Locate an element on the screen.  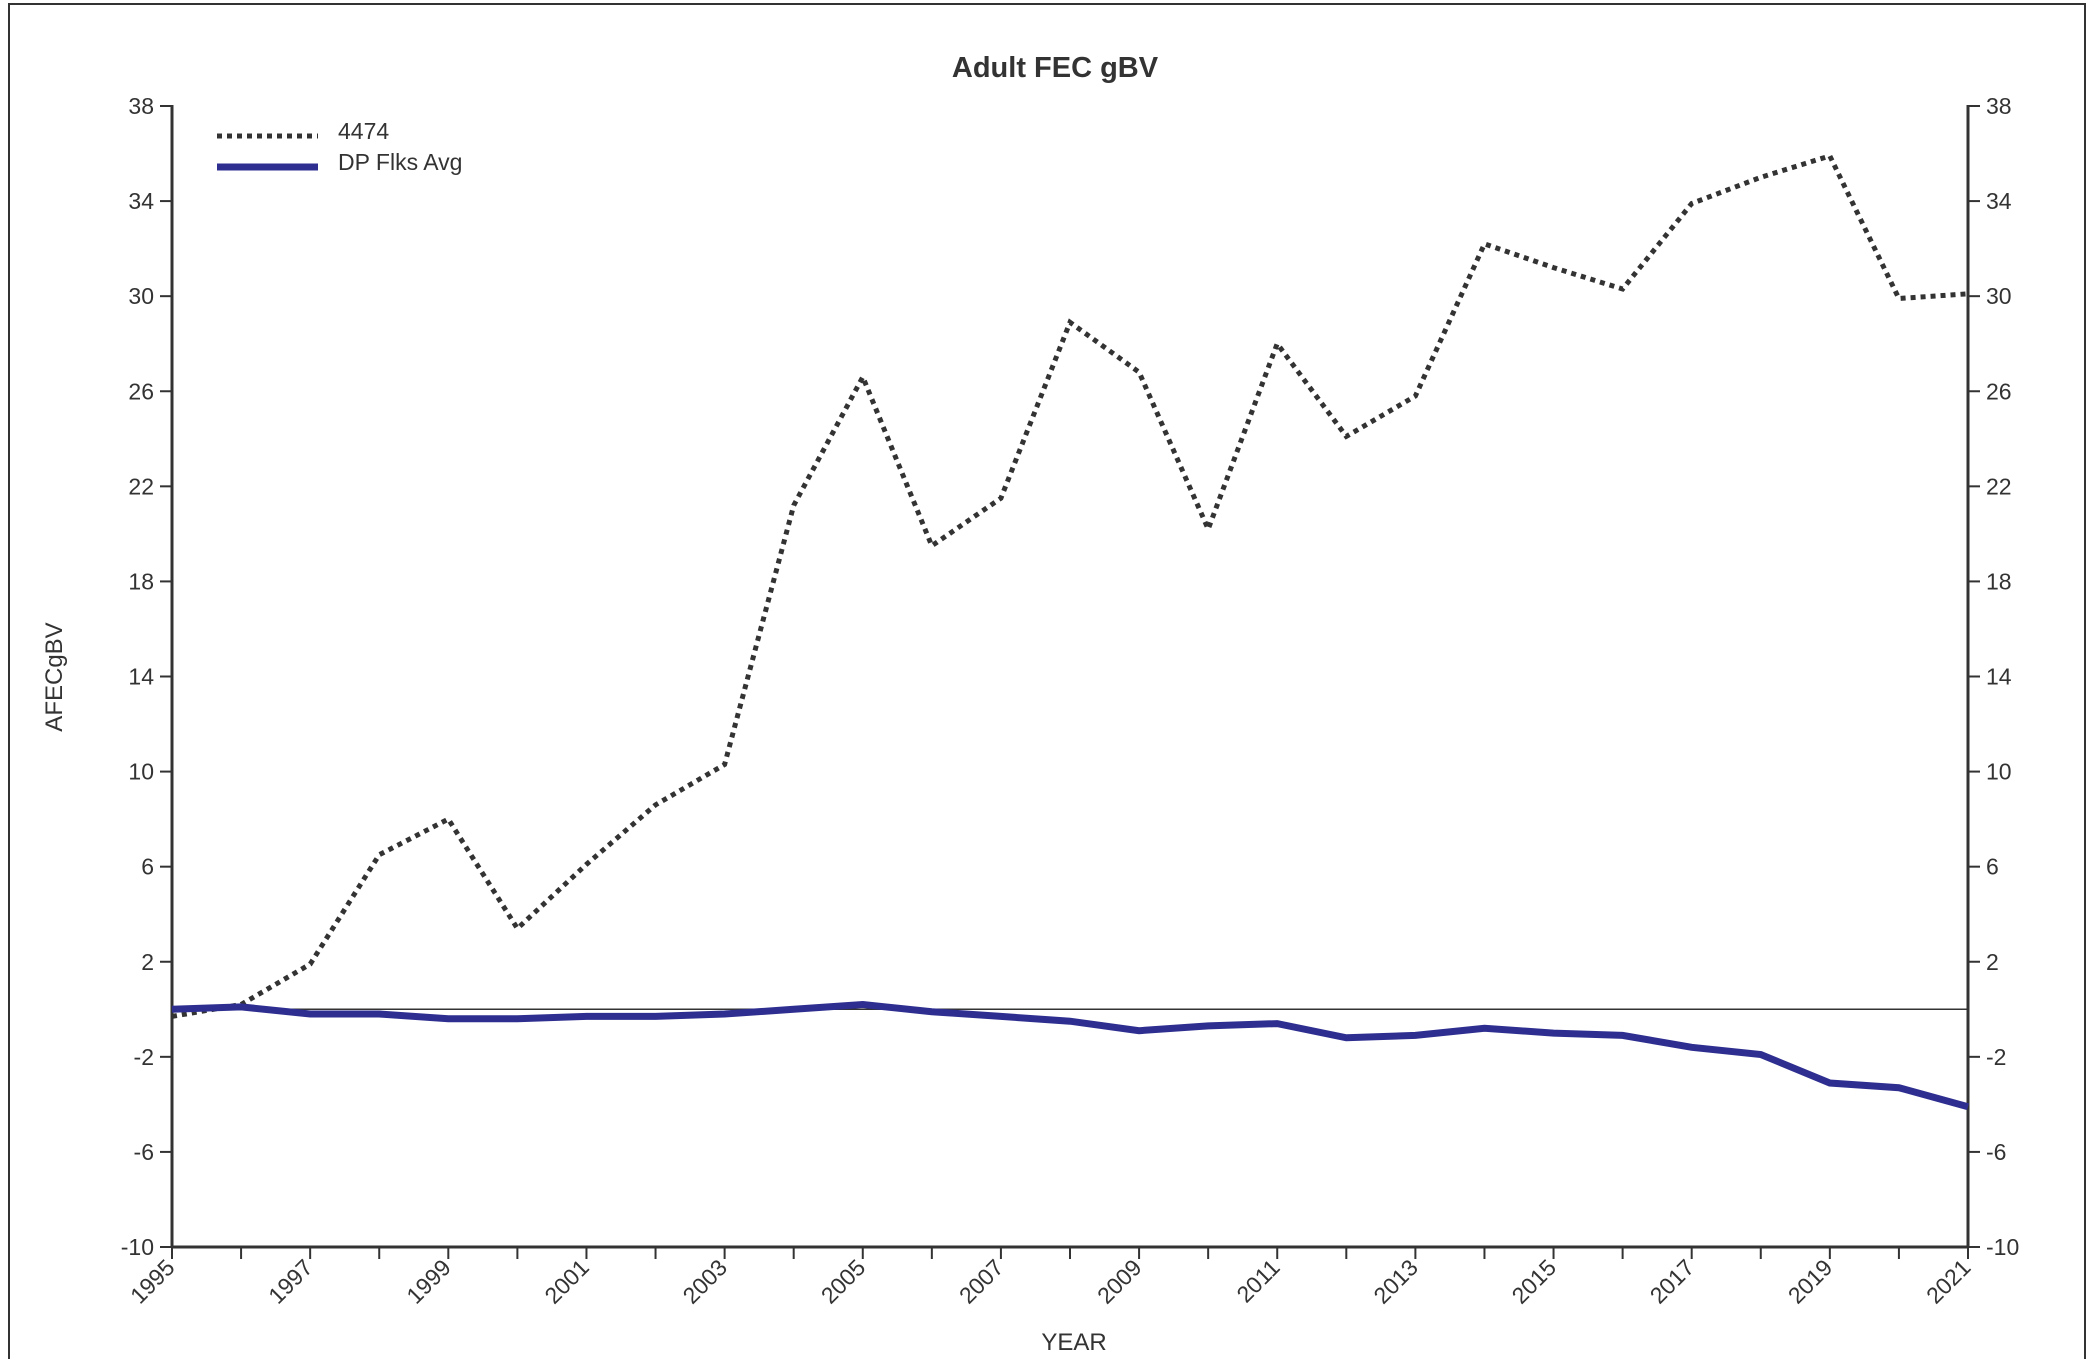
x-tick-label: 1997 is located at coordinates (290, 1281).